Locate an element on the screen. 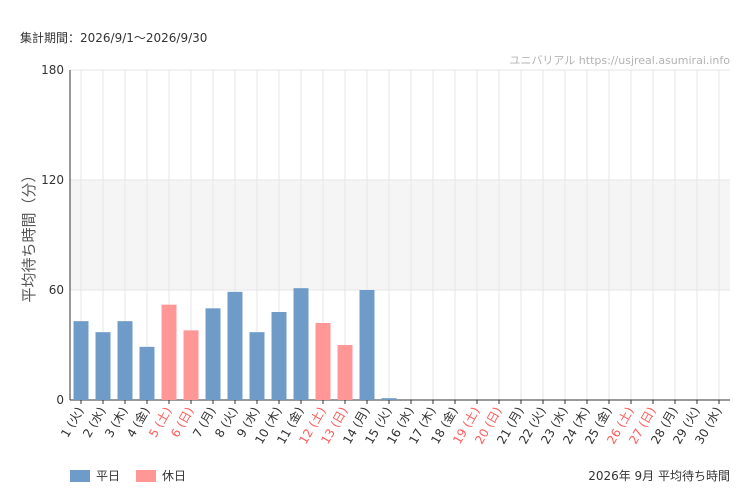  y-axis-title: 平均待ち時間（分） is located at coordinates (29, 234).